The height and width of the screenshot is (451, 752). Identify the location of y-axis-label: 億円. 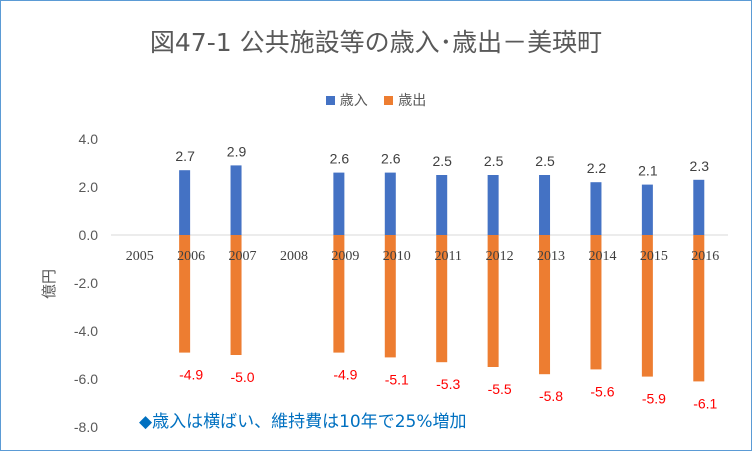
(49, 284).